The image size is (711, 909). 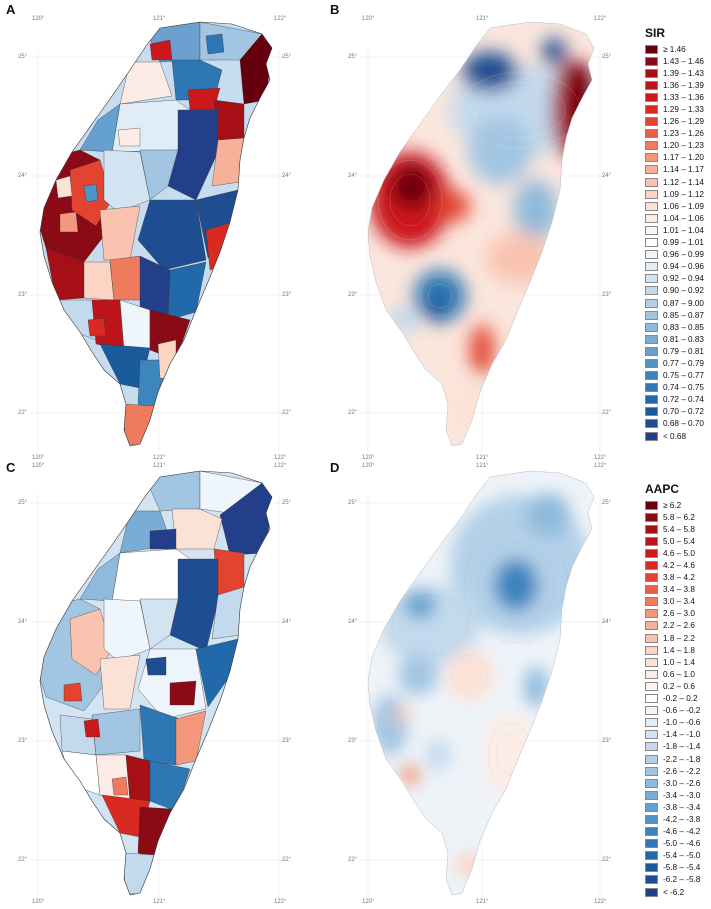 I want to click on tick-lat-24: 24°, so click(x=23, y=176).